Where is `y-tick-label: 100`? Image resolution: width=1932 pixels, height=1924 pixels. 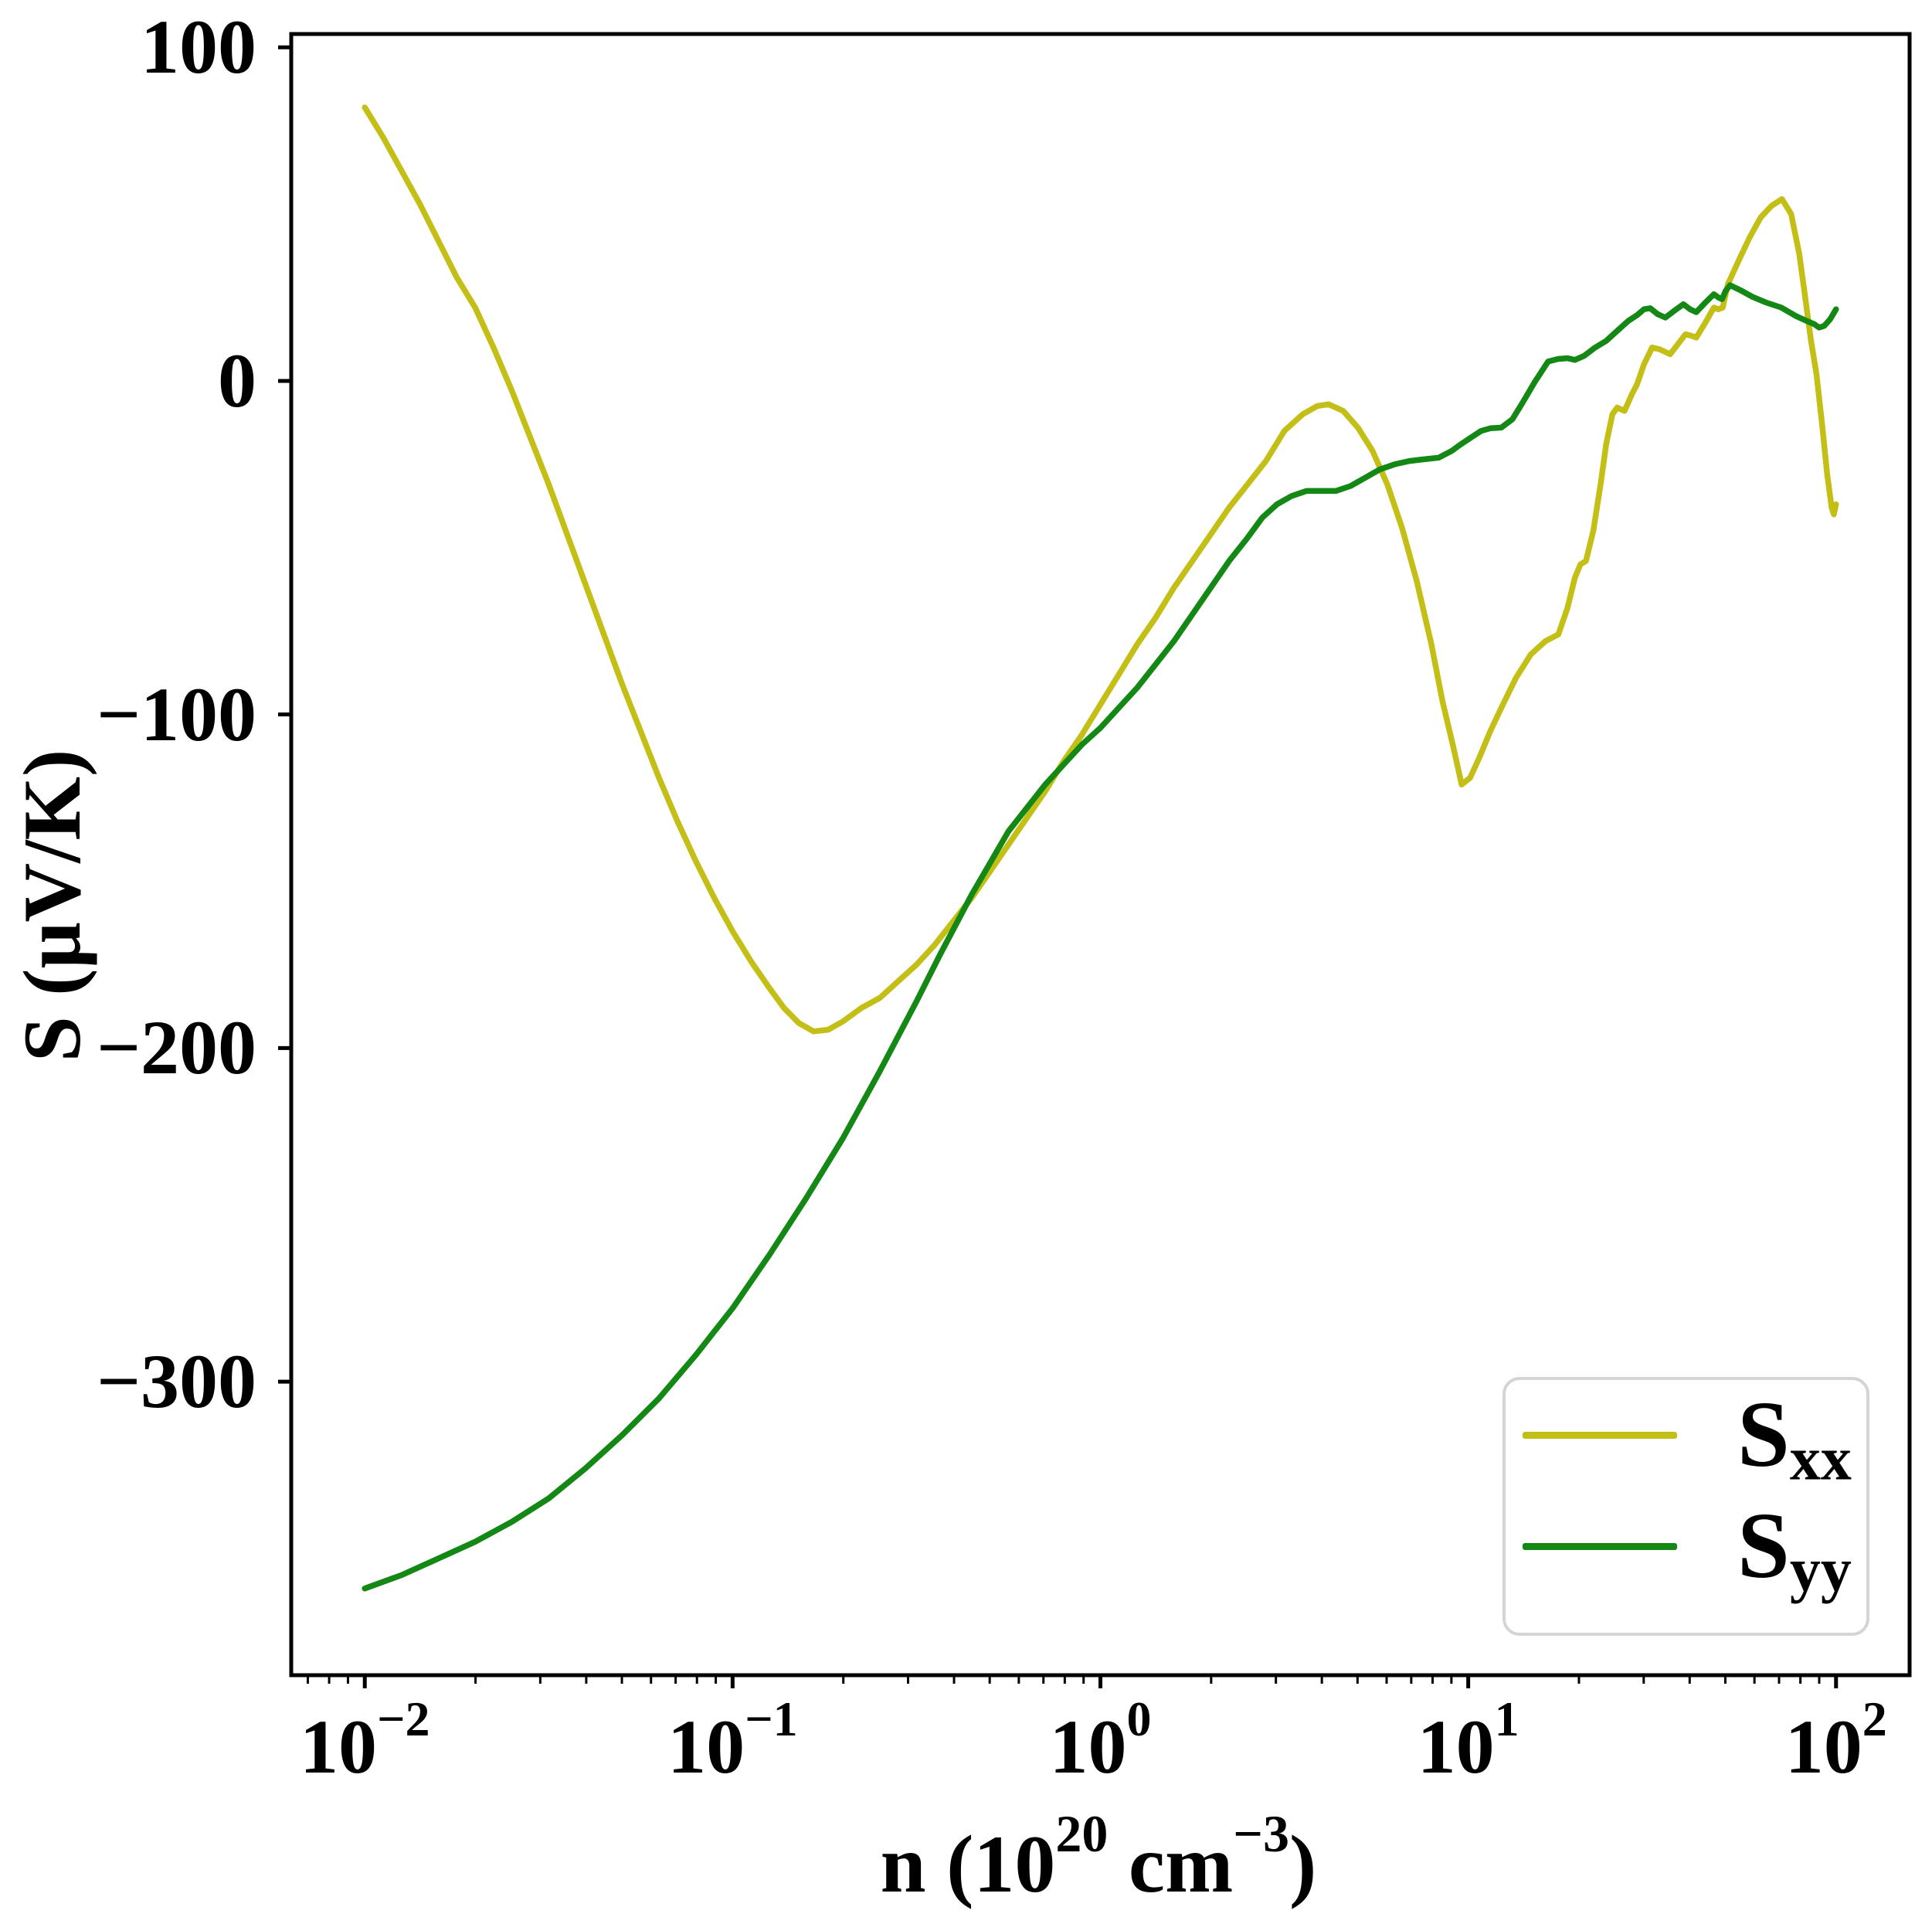 y-tick-label: 100 is located at coordinates (199, 47).